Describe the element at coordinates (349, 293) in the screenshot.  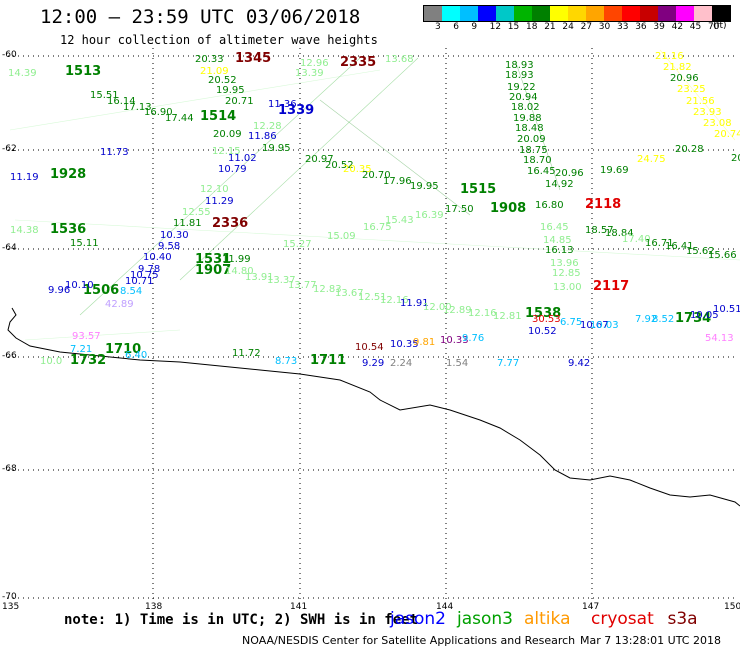
I see `wave-height-label: 13.67` at that location.